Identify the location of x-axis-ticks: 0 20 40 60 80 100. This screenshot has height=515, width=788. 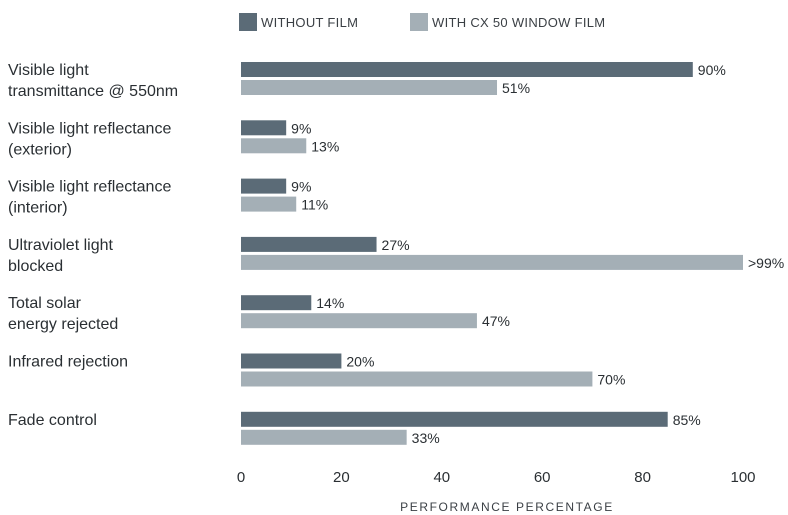
(496, 477).